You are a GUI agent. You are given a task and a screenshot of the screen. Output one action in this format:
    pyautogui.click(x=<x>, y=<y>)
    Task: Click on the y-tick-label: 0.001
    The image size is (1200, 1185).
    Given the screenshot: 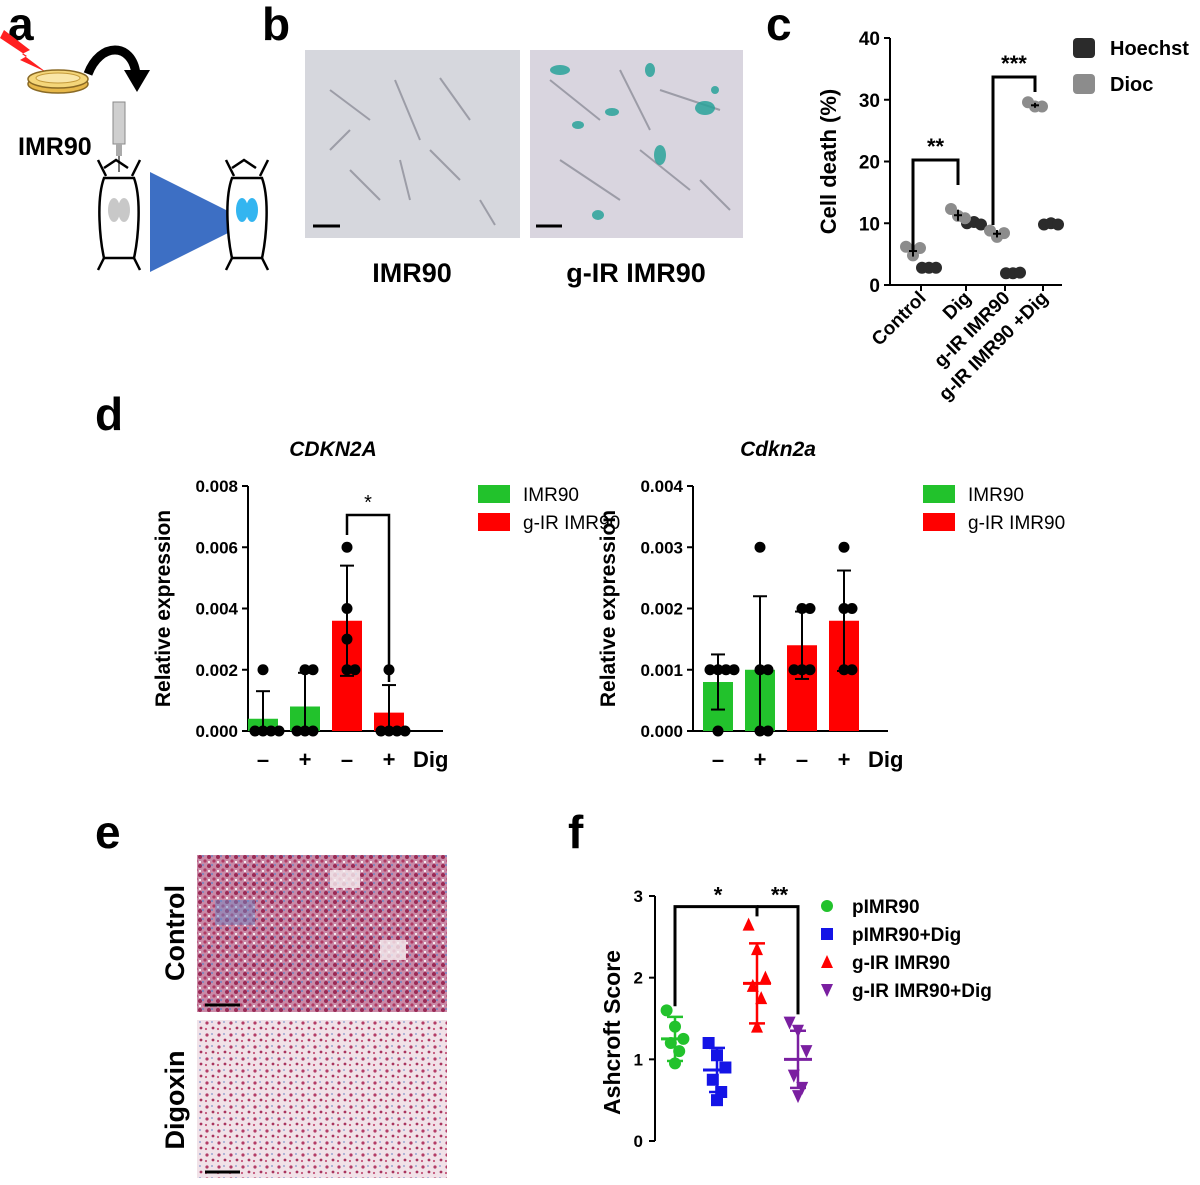 What is the action you would take?
    pyautogui.click(x=661, y=670)
    